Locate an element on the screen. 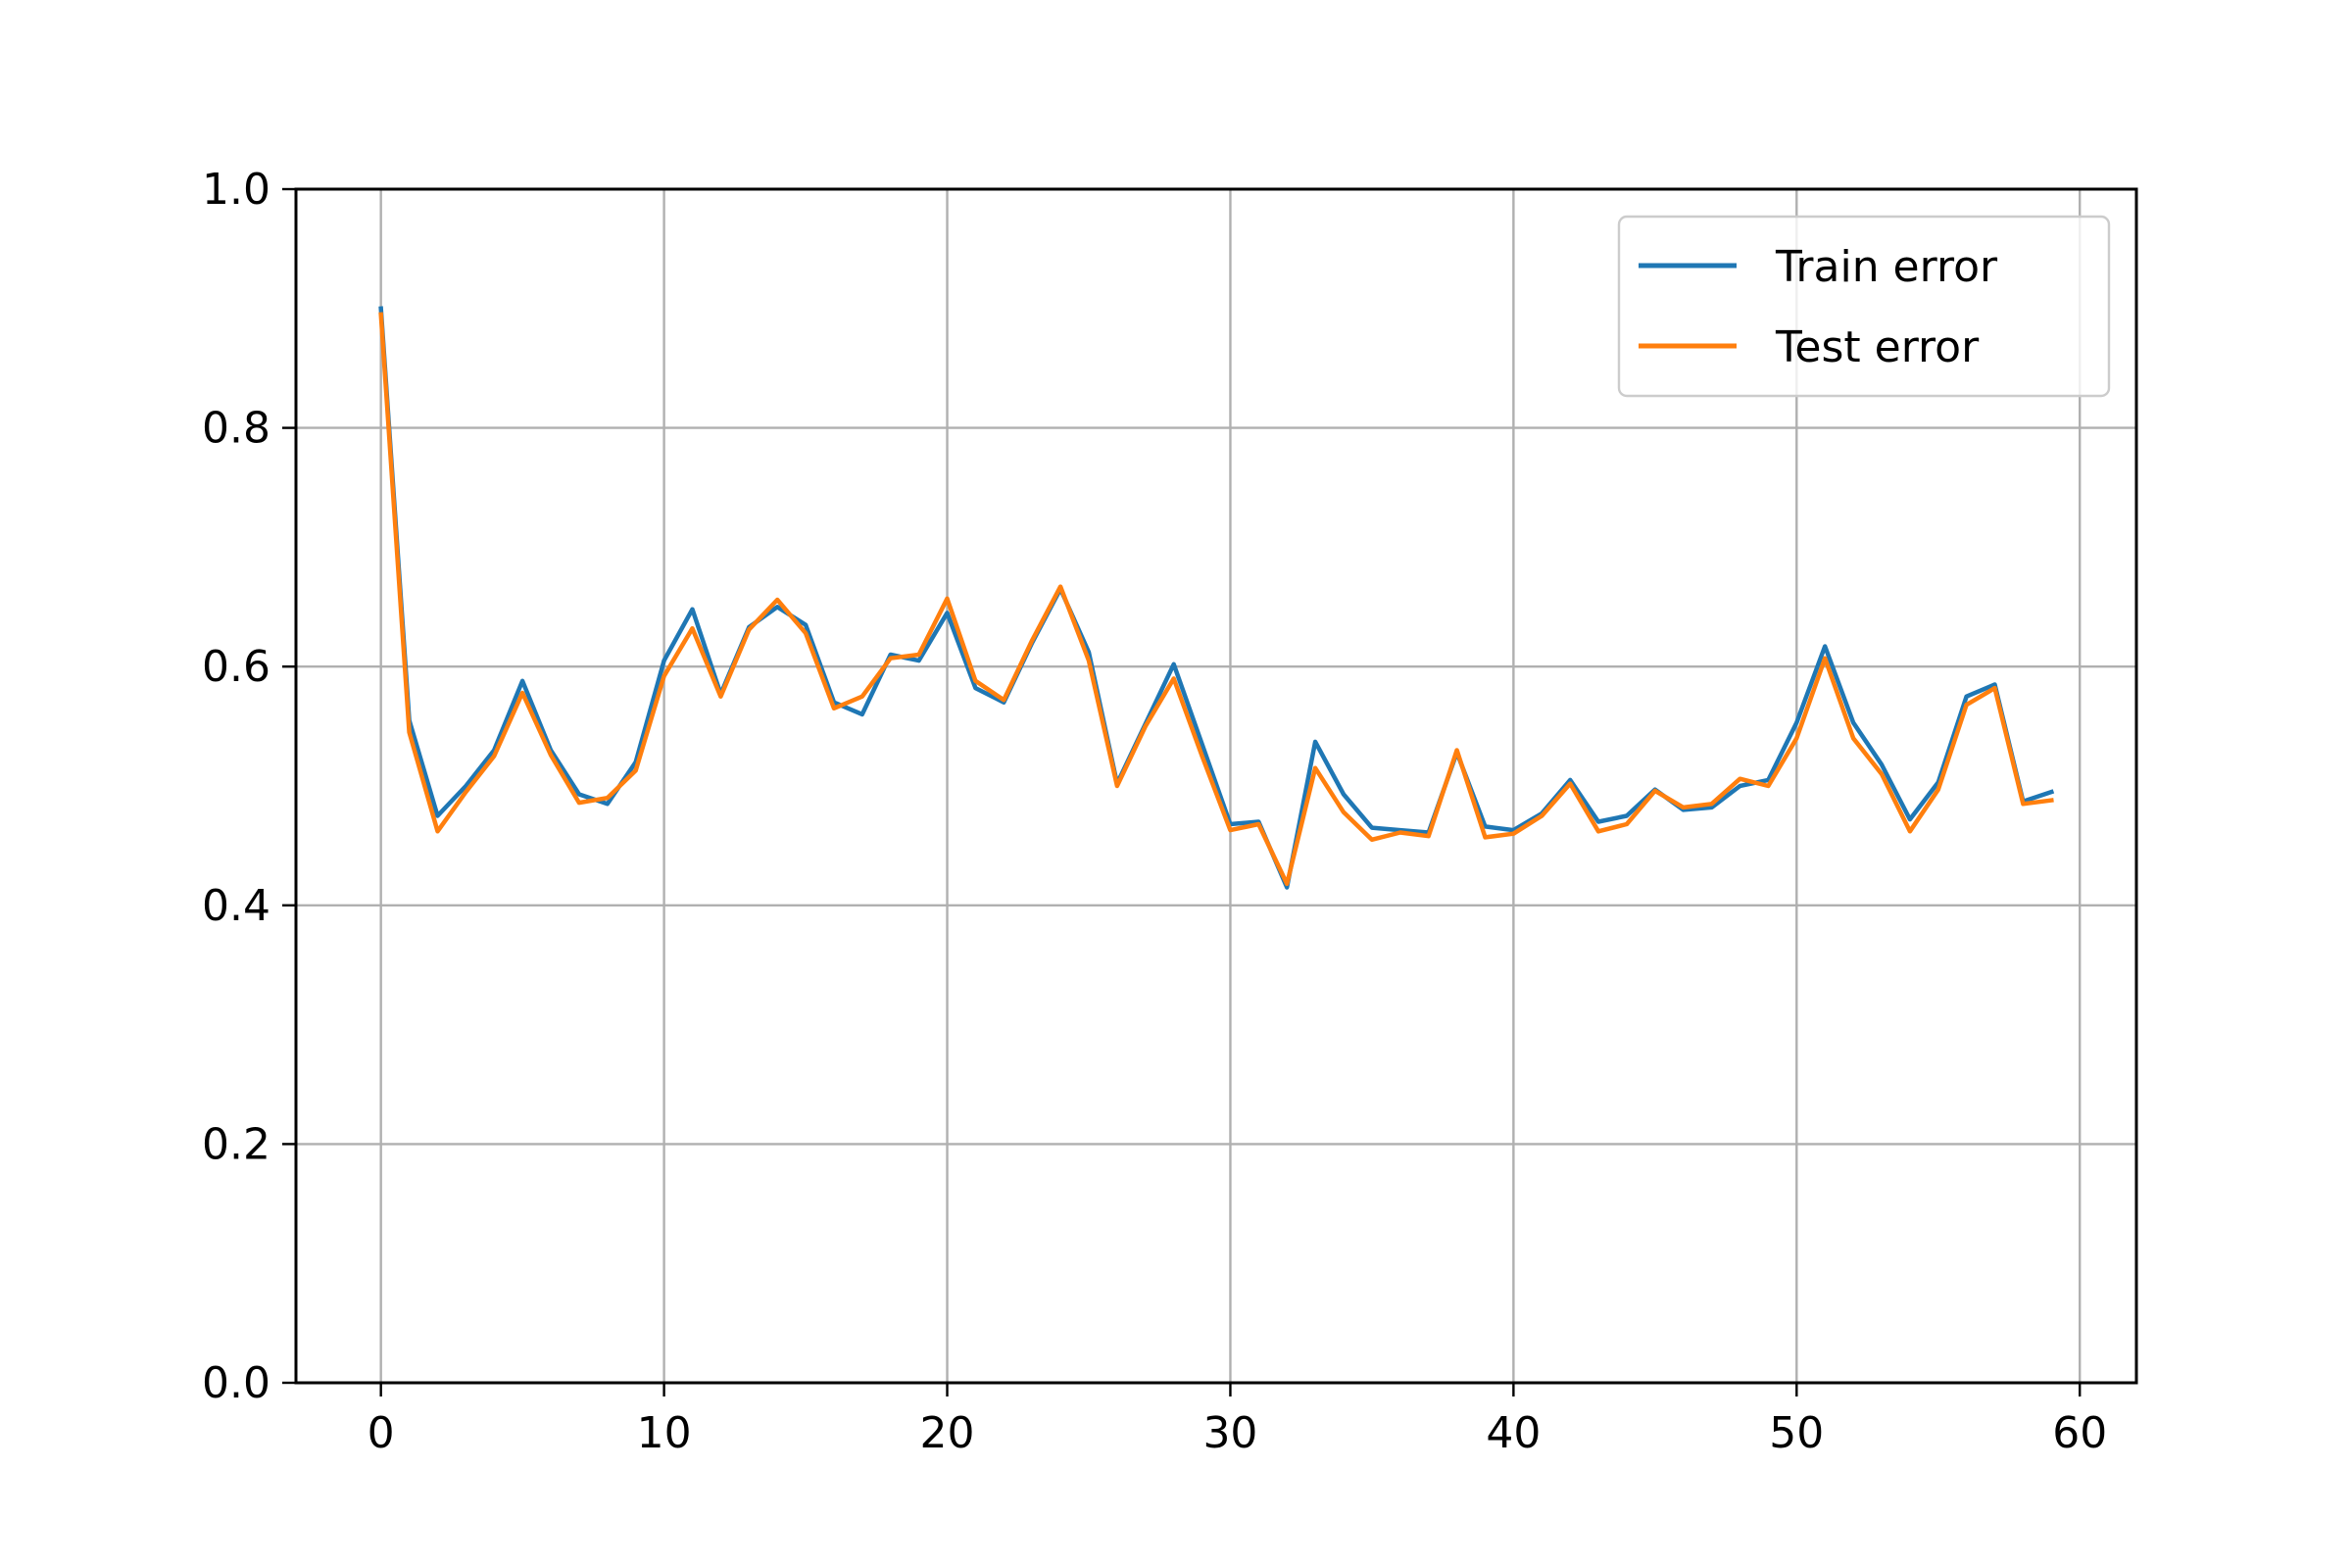 This screenshot has height=1568, width=2352. x-tick-label: 40 is located at coordinates (1513, 1433).